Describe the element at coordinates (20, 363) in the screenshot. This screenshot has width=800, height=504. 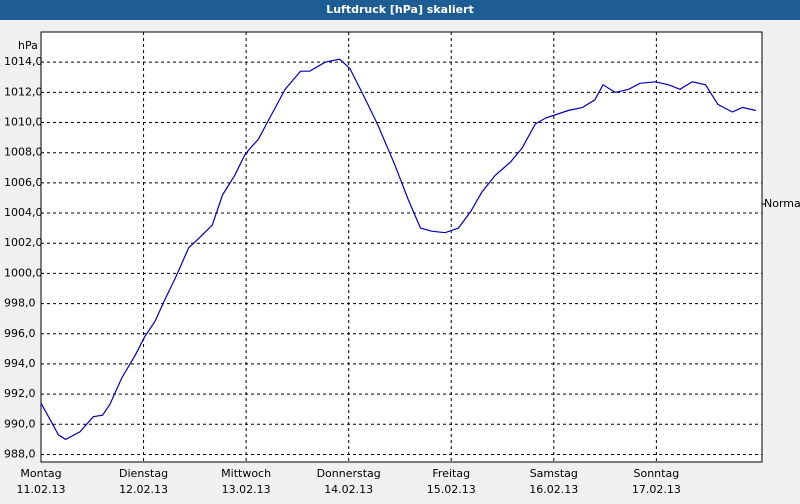
I see `y-tick-label: 994,0` at that location.